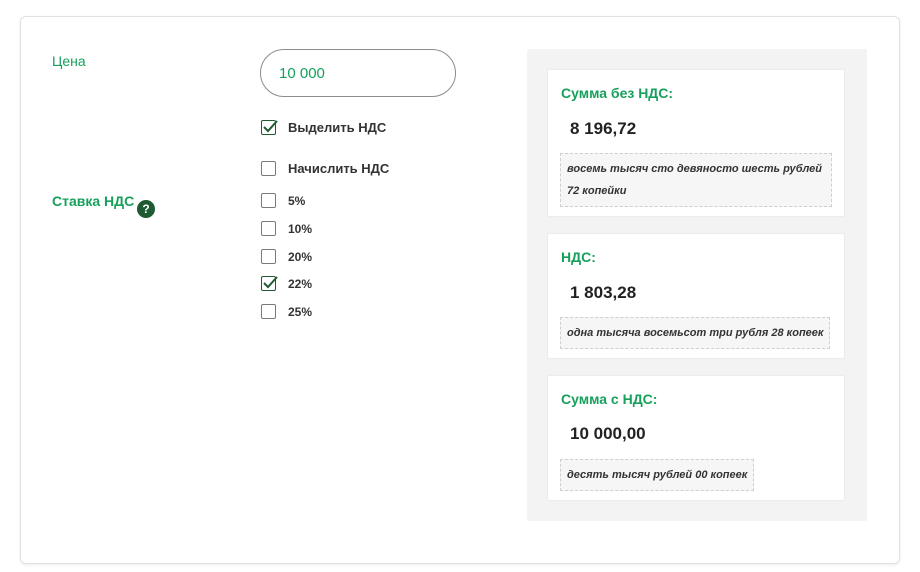 This screenshot has height=572, width=920. What do you see at coordinates (358, 73) in the screenshot?
I see `price-input` at bounding box center [358, 73].